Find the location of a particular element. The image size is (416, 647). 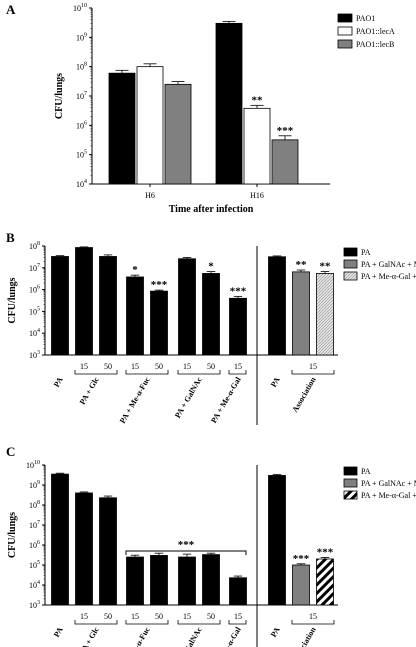

a-y-tick-exponent: 7 is located at coordinates (85, 94).